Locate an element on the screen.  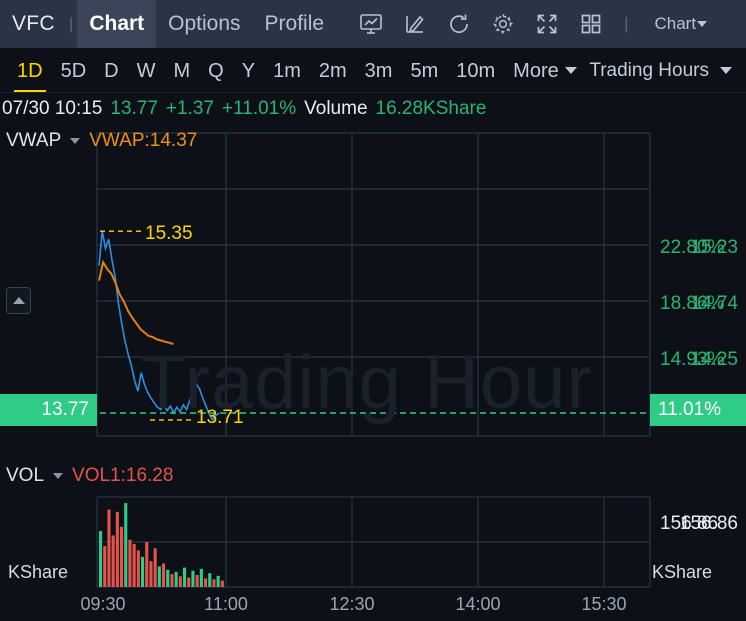
current-price-badge: 13.77 is located at coordinates (48, 410).